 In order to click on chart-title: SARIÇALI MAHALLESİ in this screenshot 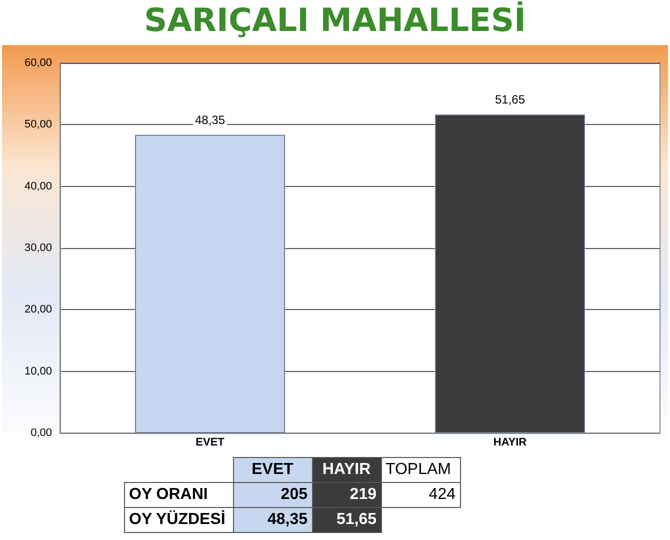, I will do `click(335, 20)`.